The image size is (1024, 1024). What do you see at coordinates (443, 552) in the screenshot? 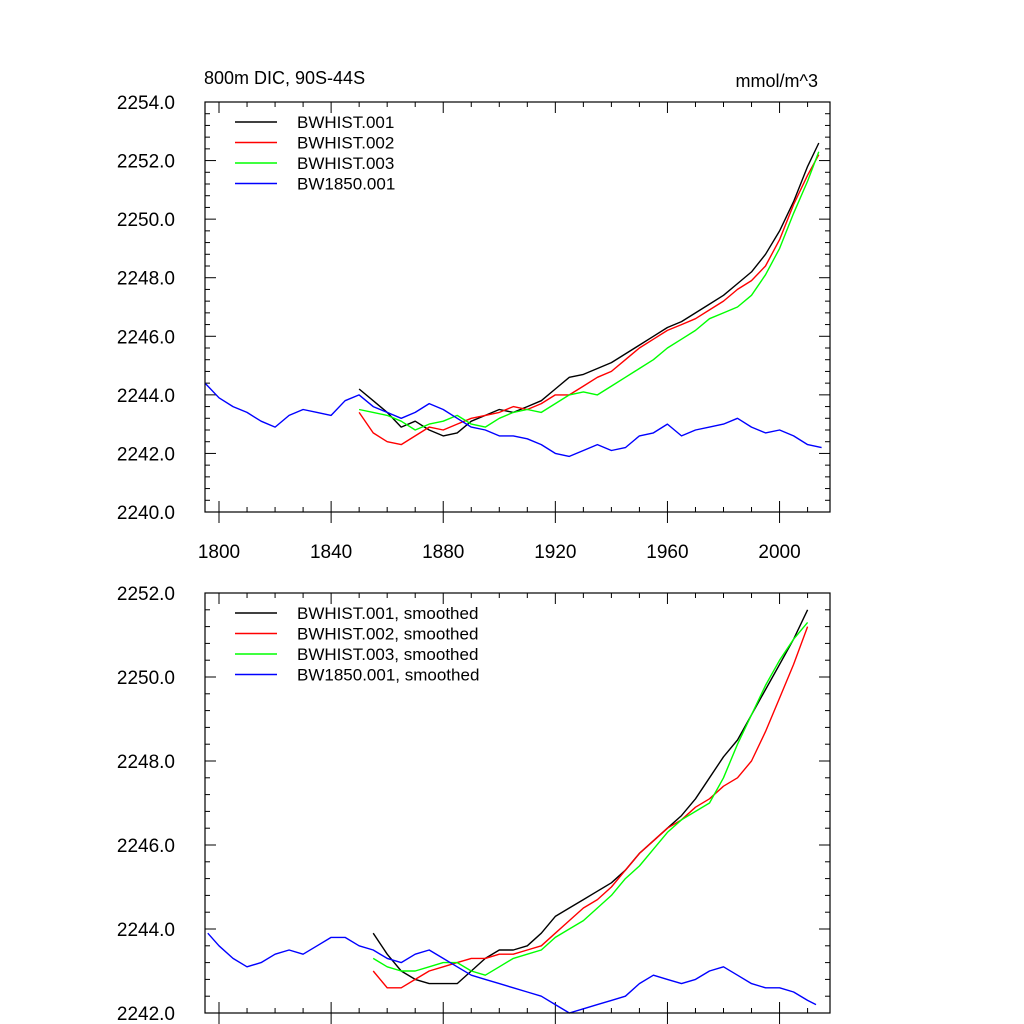
I see `x-tick-label: 1880` at bounding box center [443, 552].